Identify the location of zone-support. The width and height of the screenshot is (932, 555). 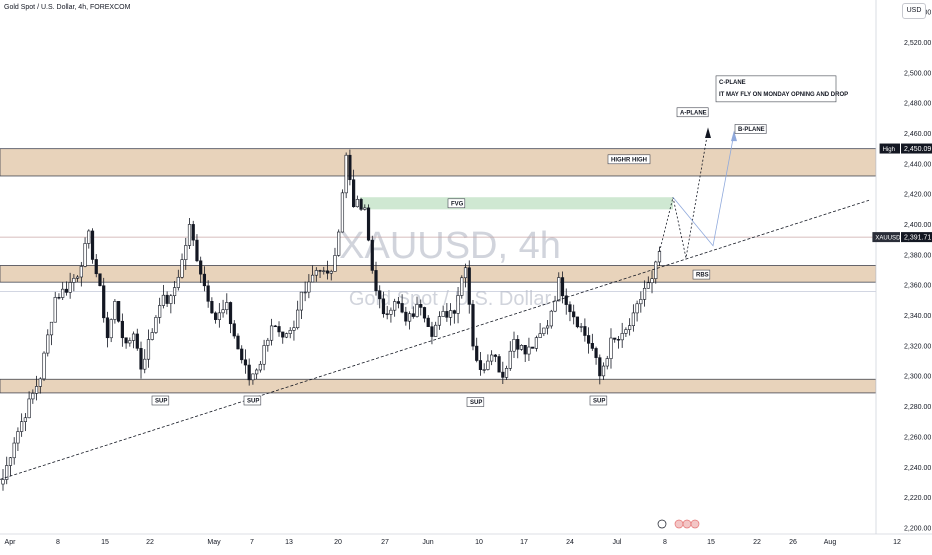
(438, 386).